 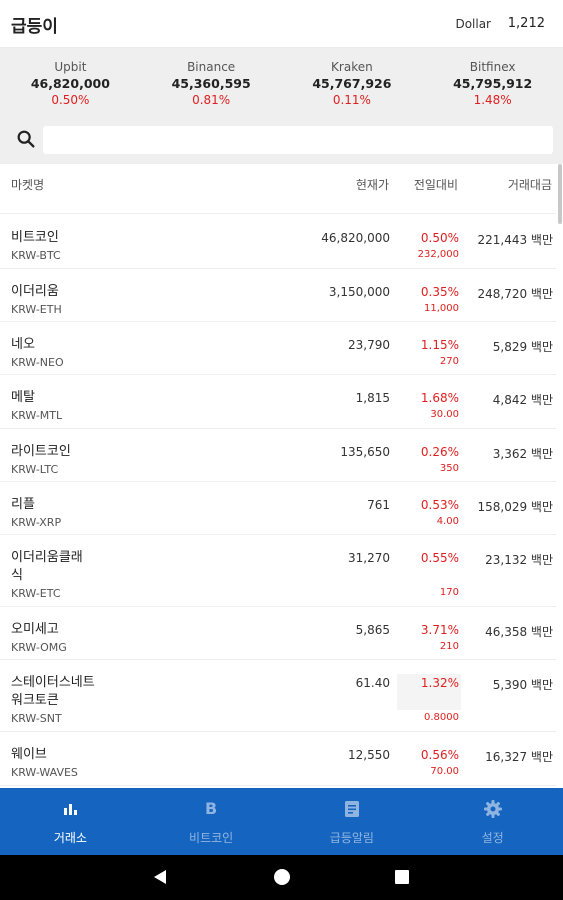 I want to click on home-icon, so click(x=282, y=877).